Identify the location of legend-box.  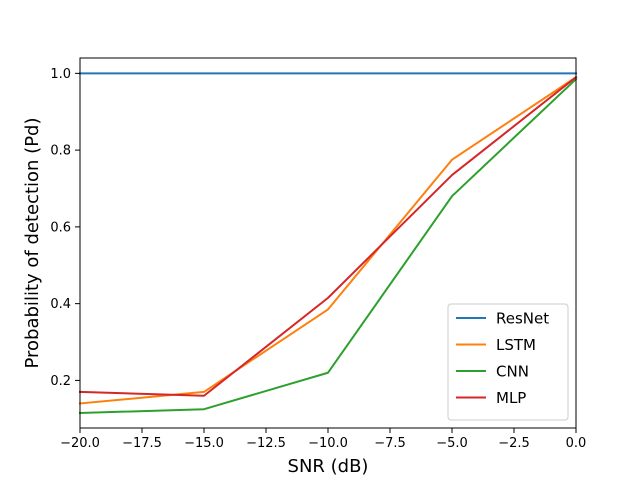
(508, 362).